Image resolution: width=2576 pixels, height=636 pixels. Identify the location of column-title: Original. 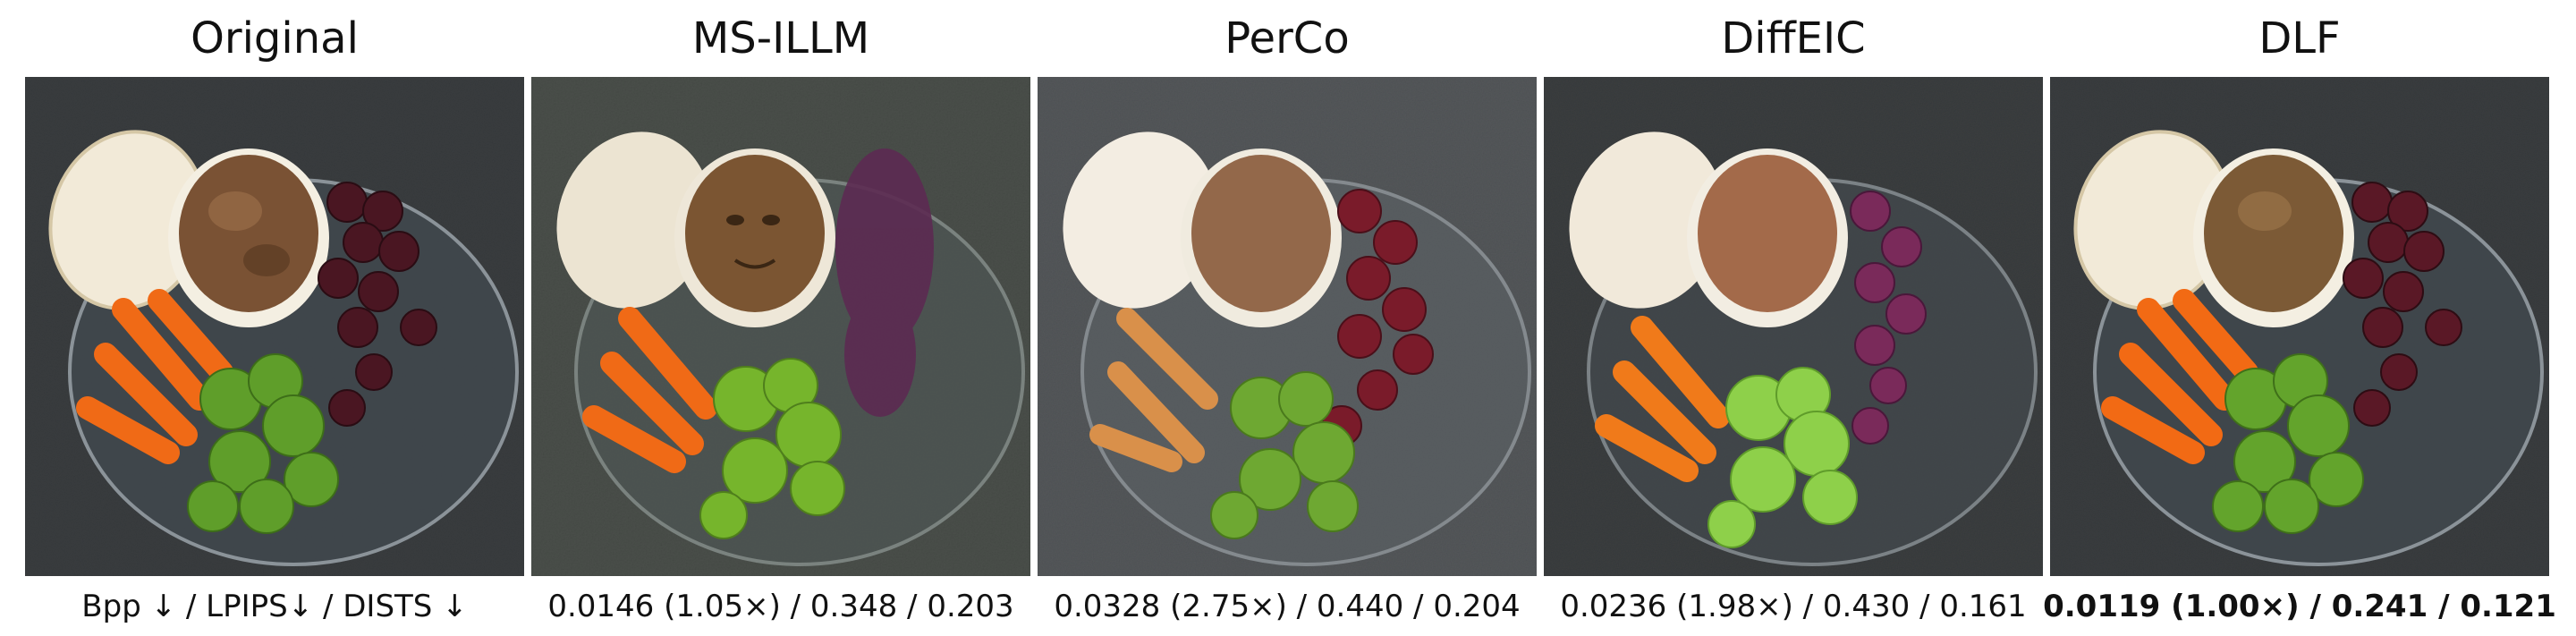
(275, 38).